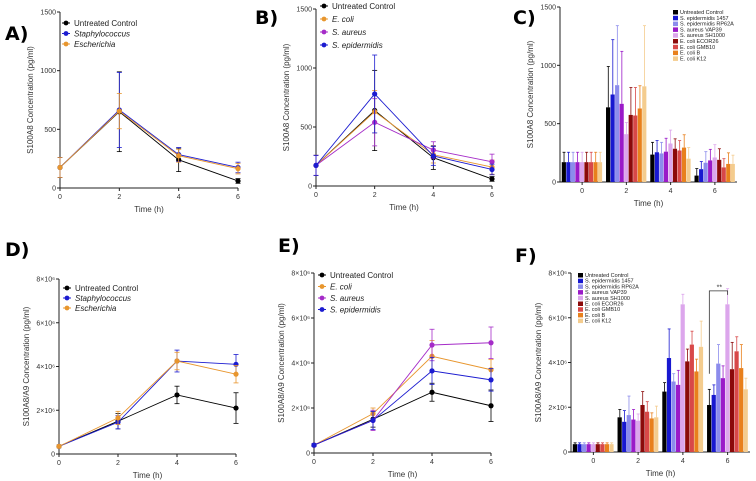  Describe the element at coordinates (45, 323) in the screenshot. I see `y-tick-label: 6×10⁶` at that location.